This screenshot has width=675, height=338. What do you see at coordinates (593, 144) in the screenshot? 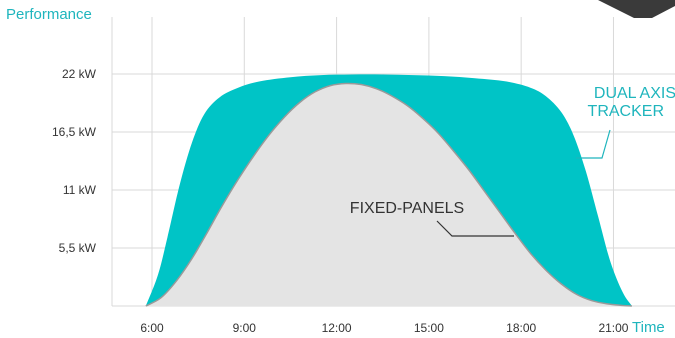
I see `annotation-dual-axis-leader` at bounding box center [593, 144].